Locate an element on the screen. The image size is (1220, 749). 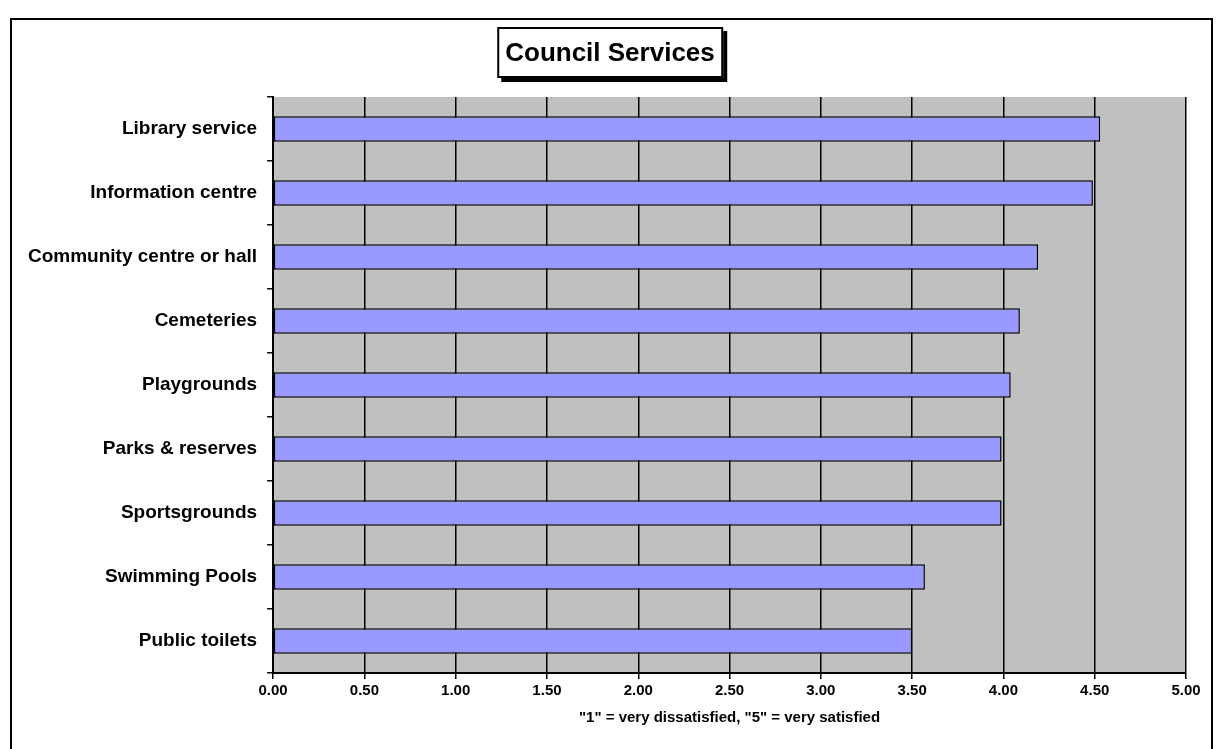
y-tick-label: Playgrounds is located at coordinates (200, 384).